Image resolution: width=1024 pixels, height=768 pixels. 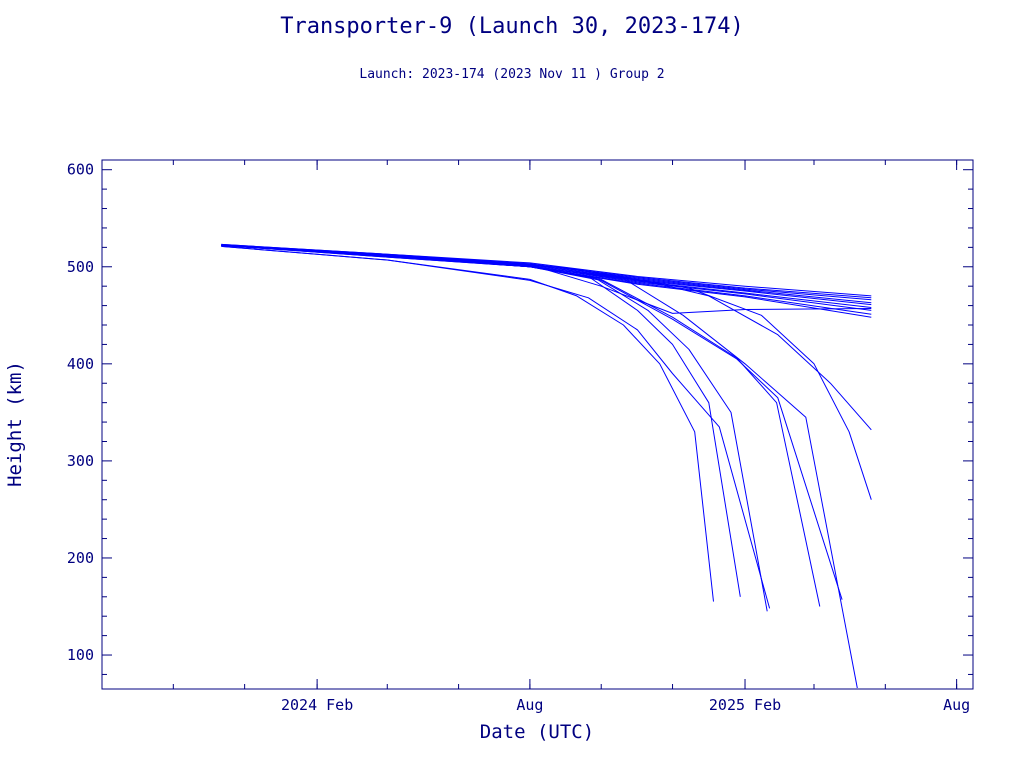 What do you see at coordinates (80, 170) in the screenshot?
I see `y-tick-label: 600` at bounding box center [80, 170].